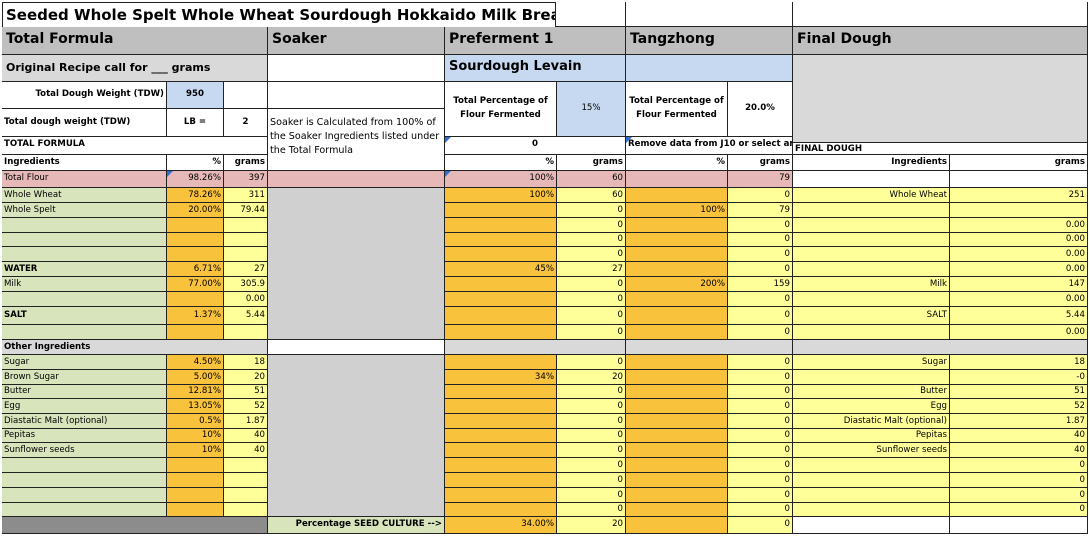 This screenshot has width=1090, height=539. I want to click on tf-grams: 305.9, so click(246, 284).